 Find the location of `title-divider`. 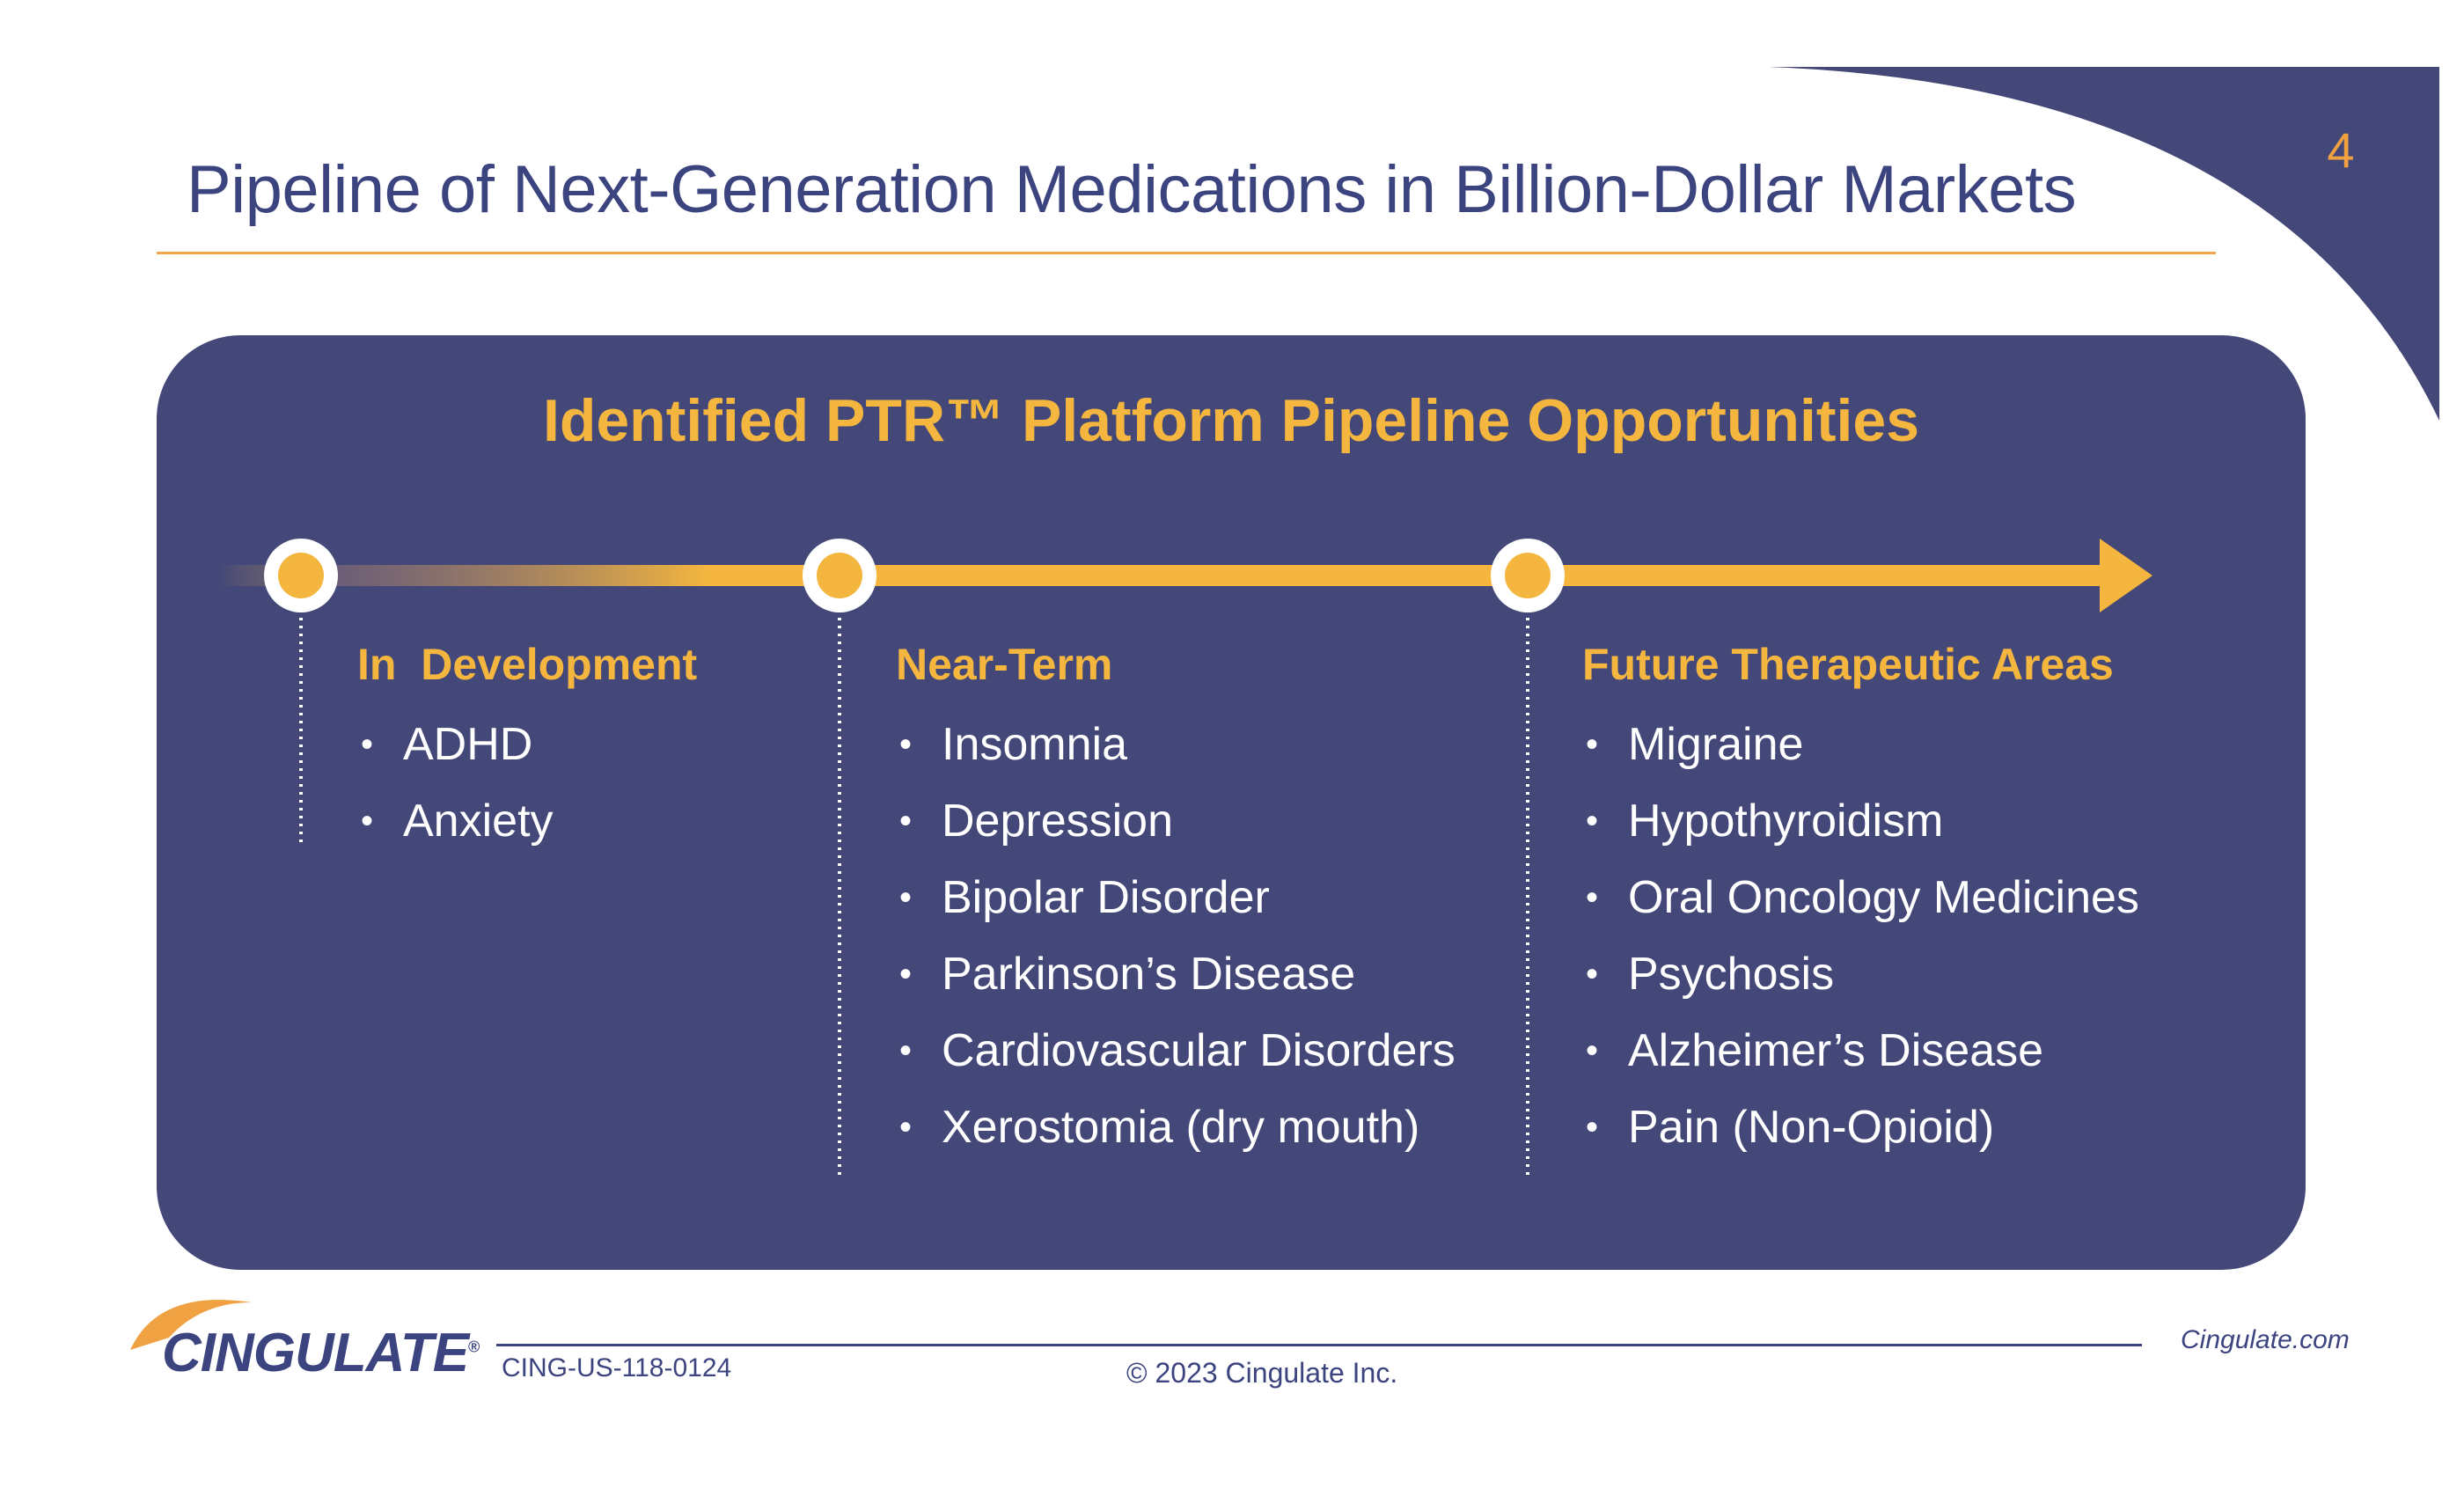

title-divider is located at coordinates (1187, 253).